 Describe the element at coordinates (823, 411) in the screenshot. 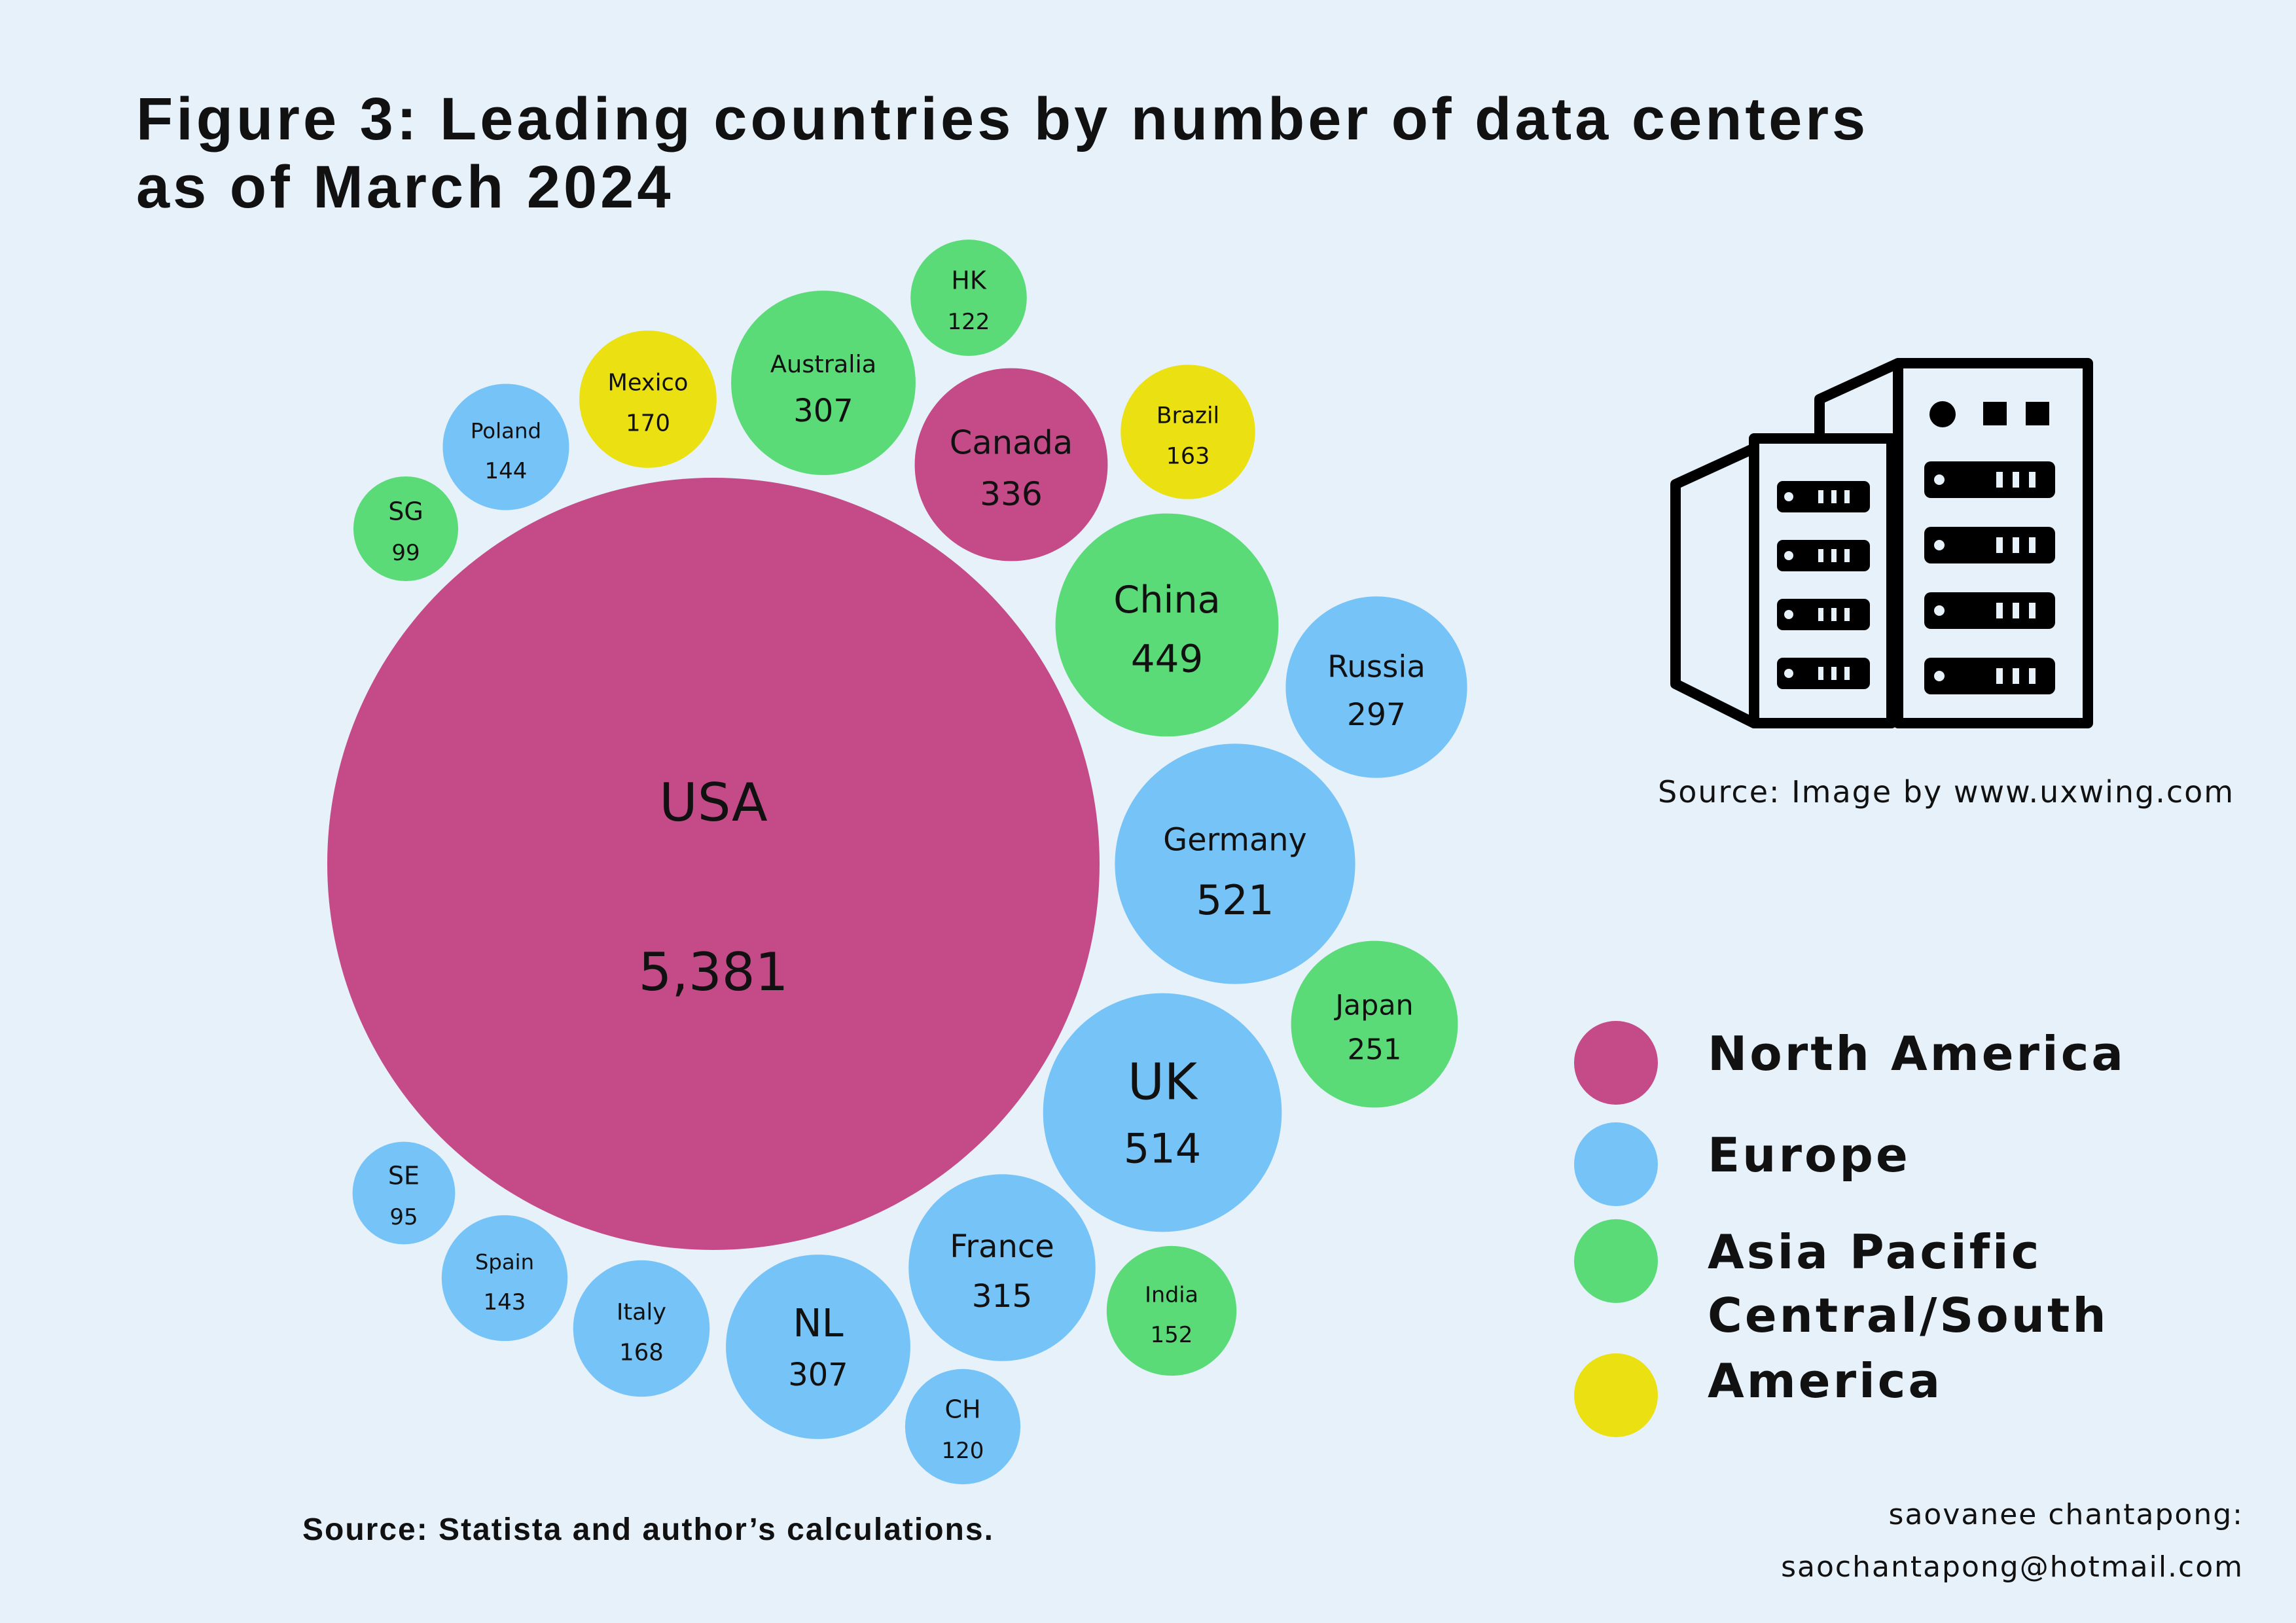

I see `bubble-value-australia: 307` at that location.